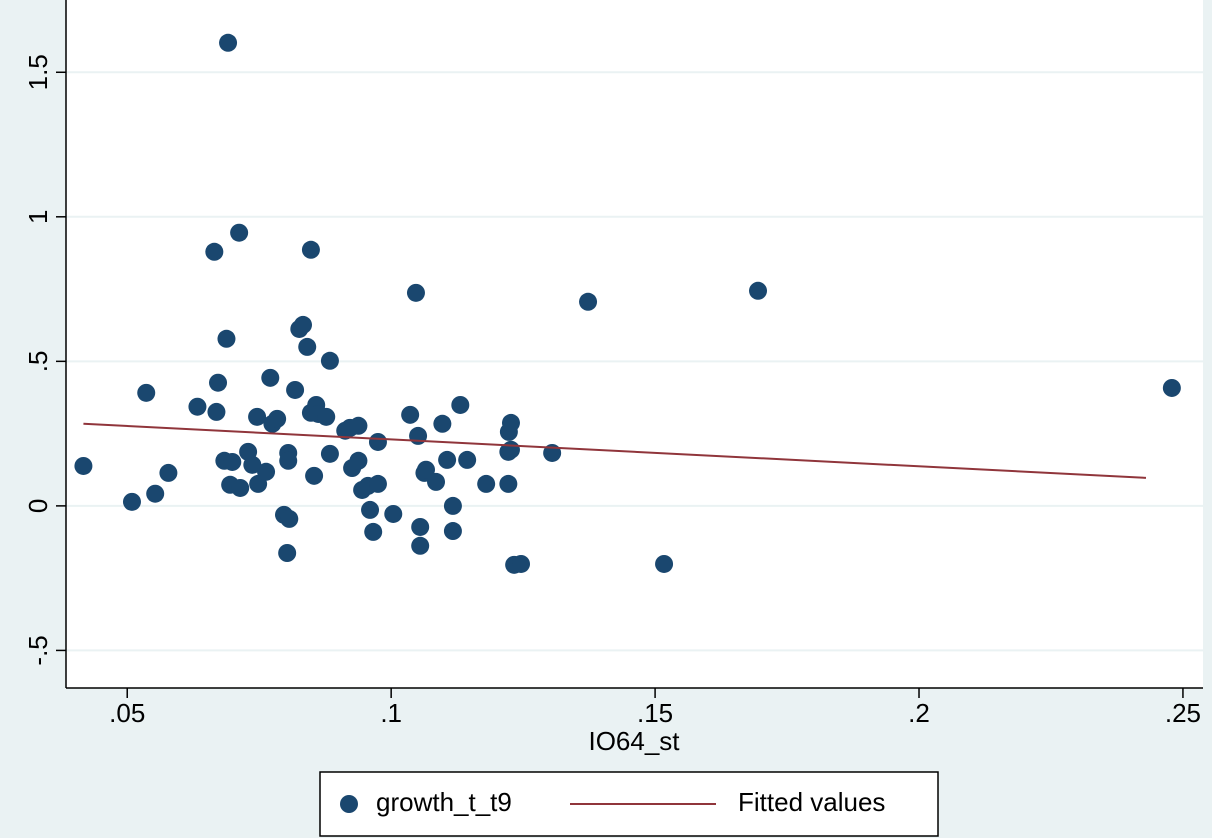  Describe the element at coordinates (38, 217) in the screenshot. I see `y-tick-label: 1` at that location.